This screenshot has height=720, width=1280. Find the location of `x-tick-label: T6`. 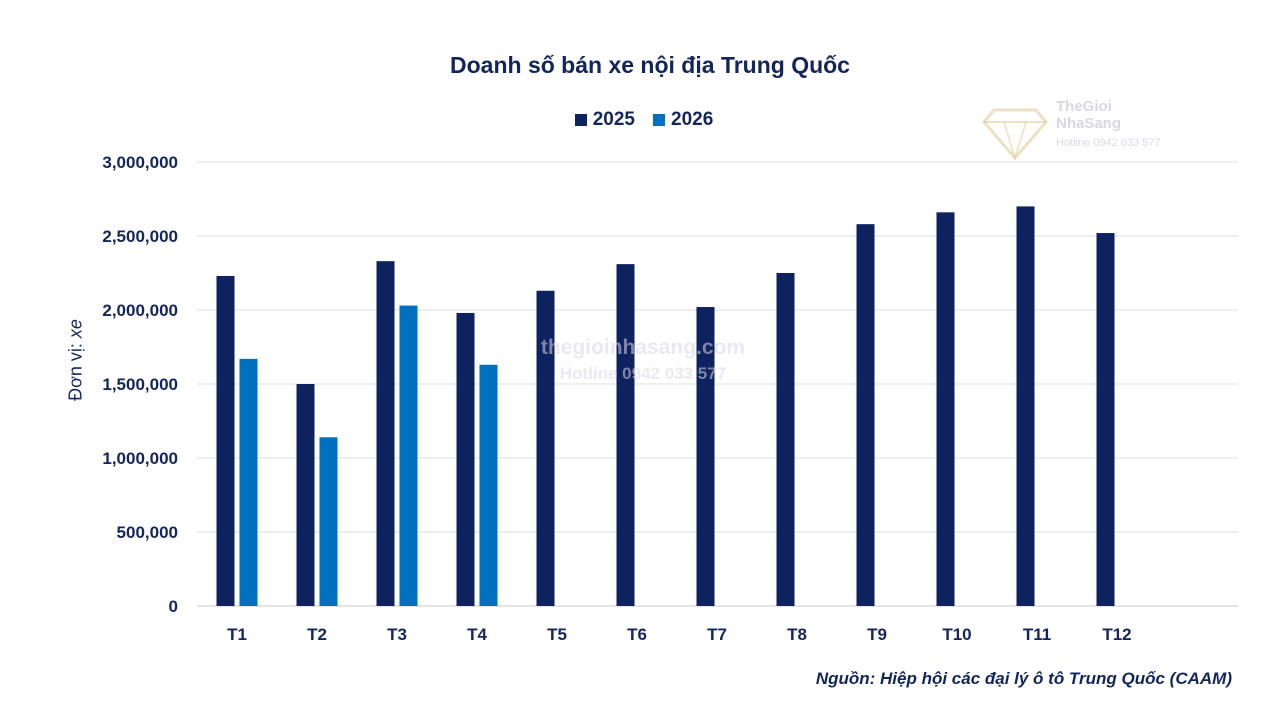

x-tick-label: T6 is located at coordinates (637, 634).